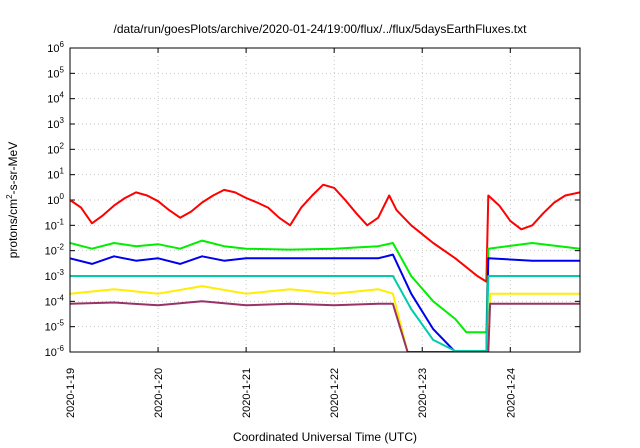 Image resolution: width=640 pixels, height=448 pixels. Describe the element at coordinates (62, 196) in the screenshot. I see `y-tick-exponent: 0` at that location.